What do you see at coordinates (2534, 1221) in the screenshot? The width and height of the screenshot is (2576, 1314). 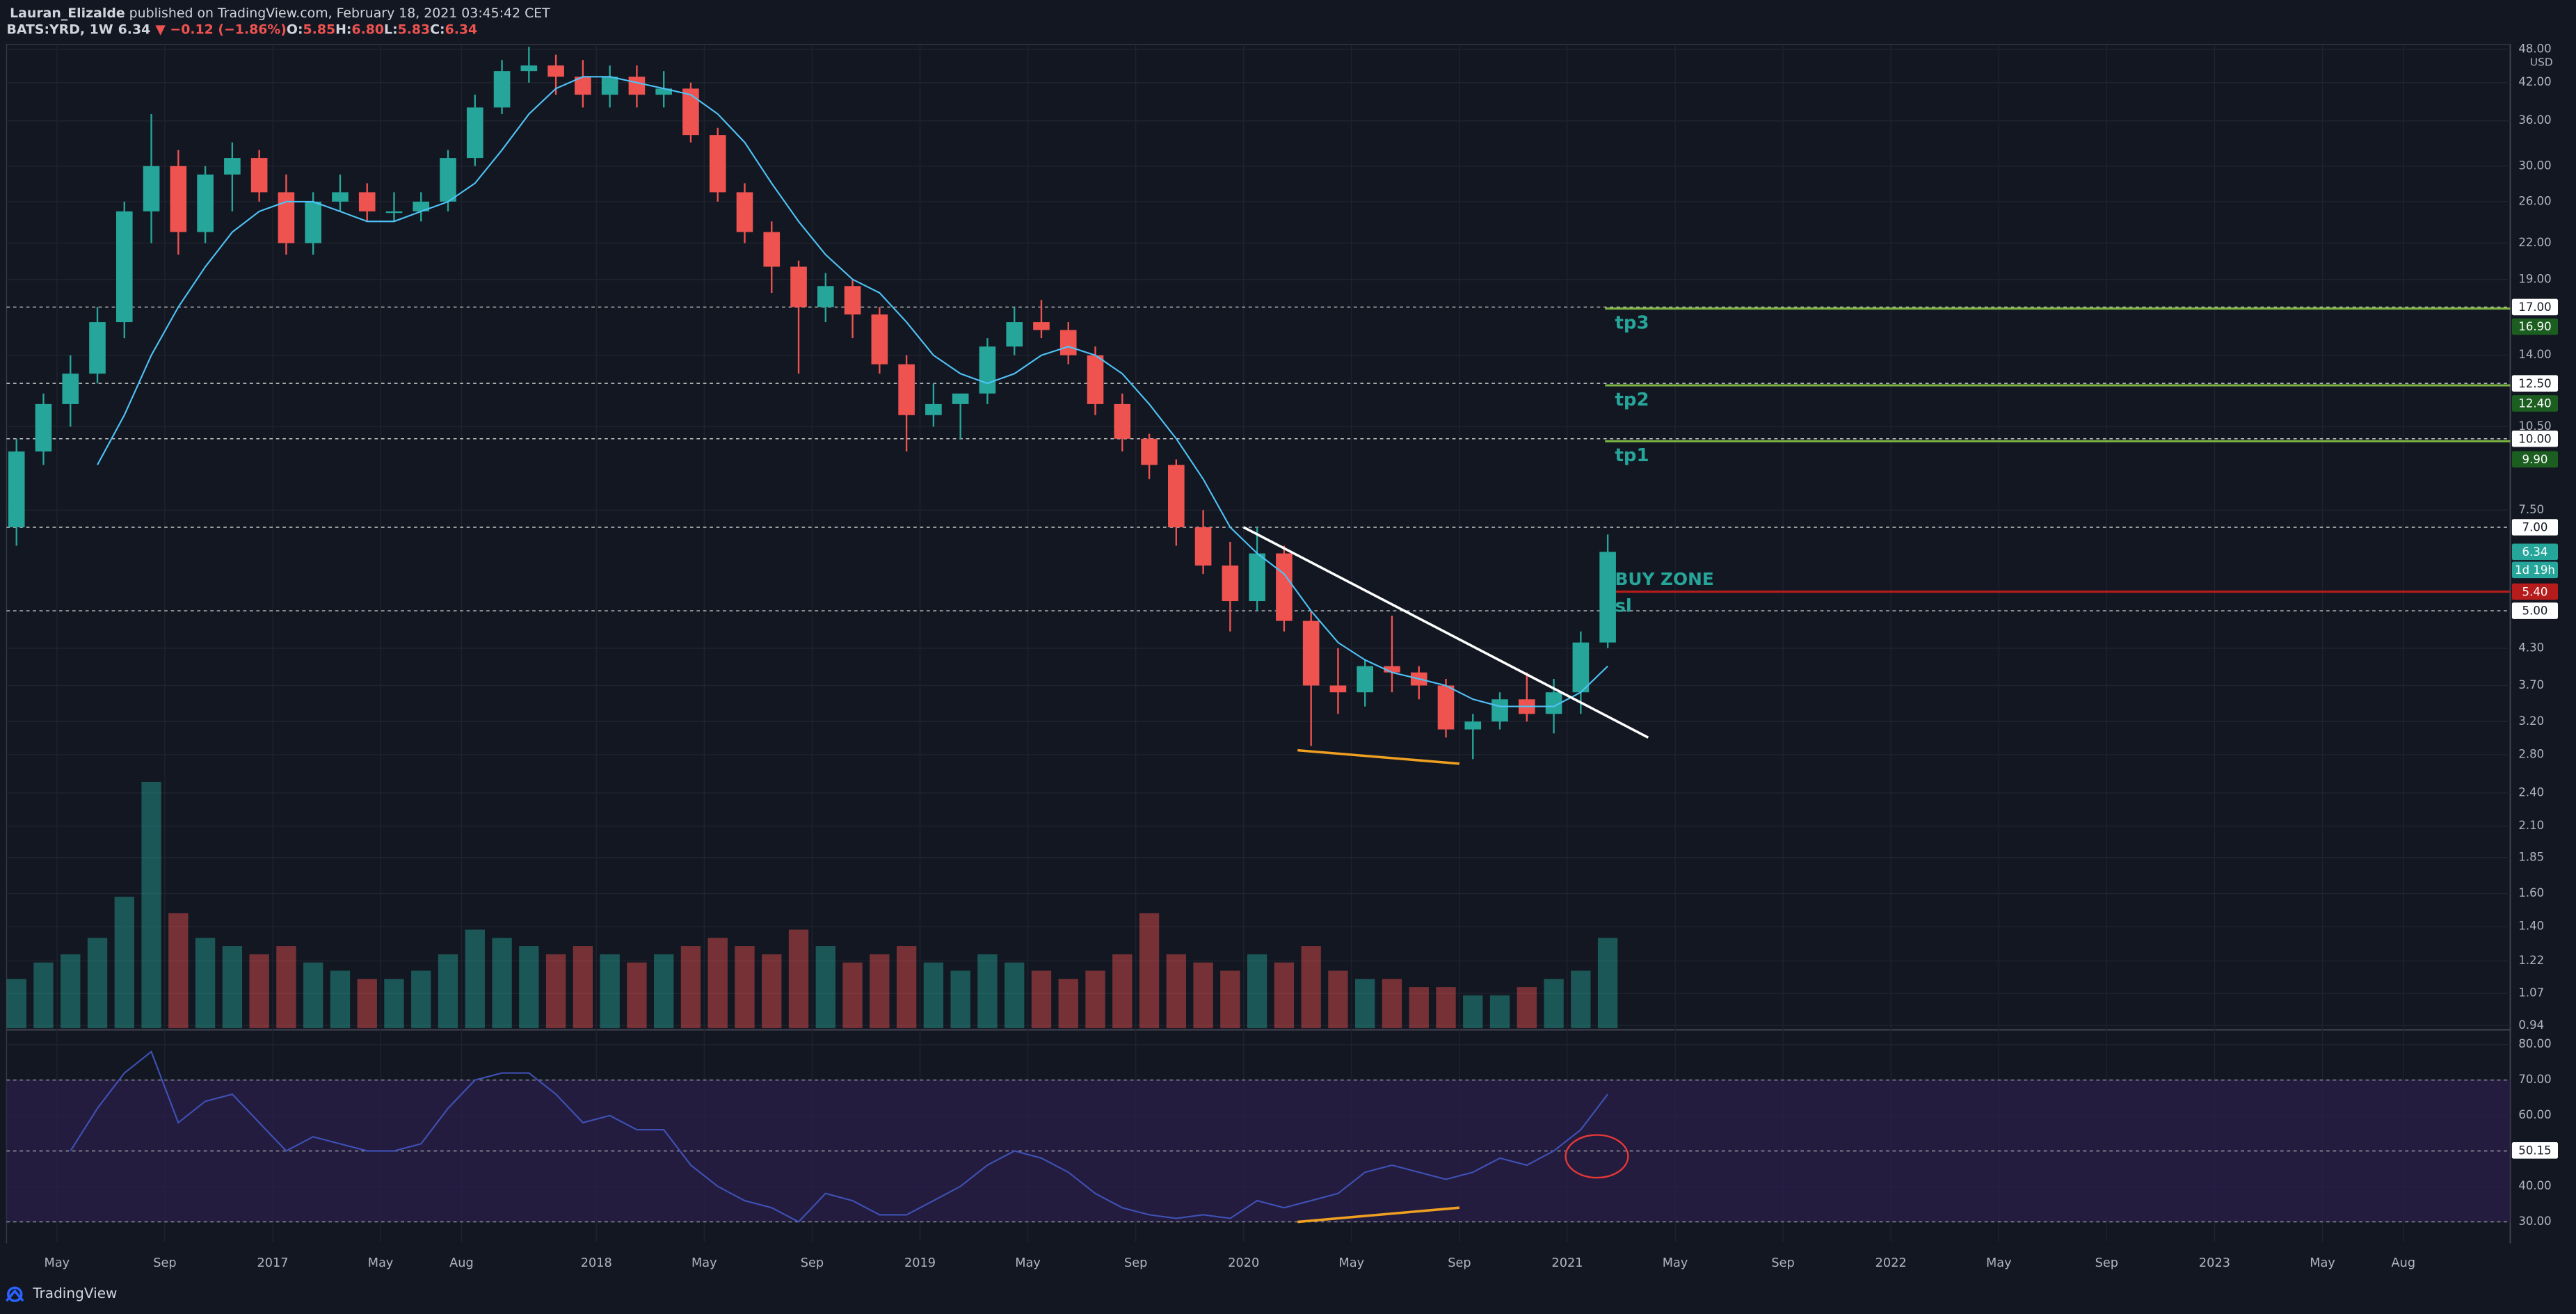 I see `rsi-tick-label: 30.00` at bounding box center [2534, 1221].